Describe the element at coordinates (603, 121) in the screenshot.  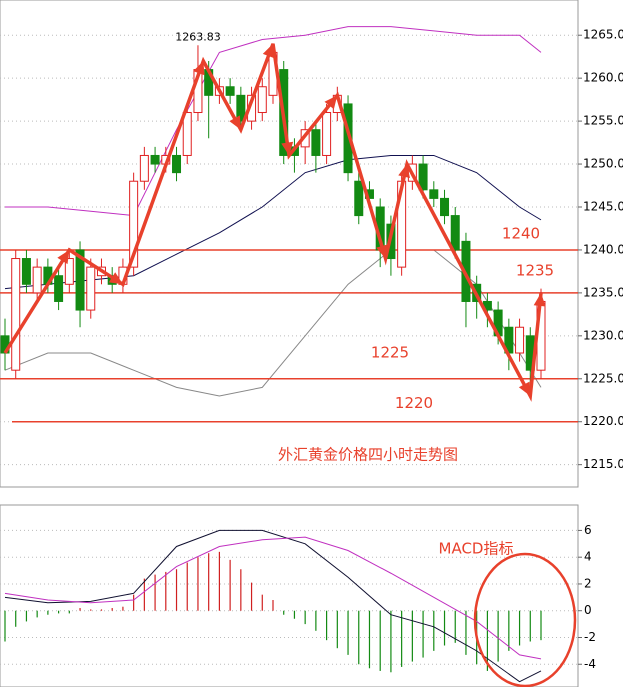
I see `y-tick-label: 1255.0` at that location.